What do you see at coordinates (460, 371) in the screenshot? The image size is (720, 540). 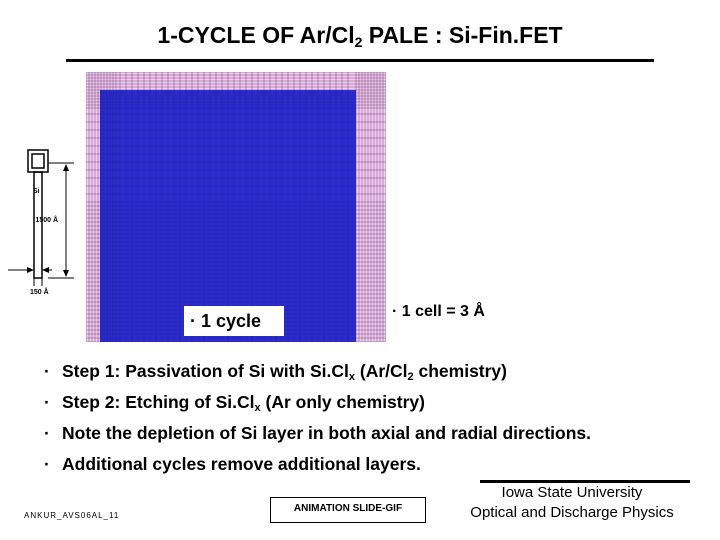 I see `bullet-text: chemistry)` at bounding box center [460, 371].